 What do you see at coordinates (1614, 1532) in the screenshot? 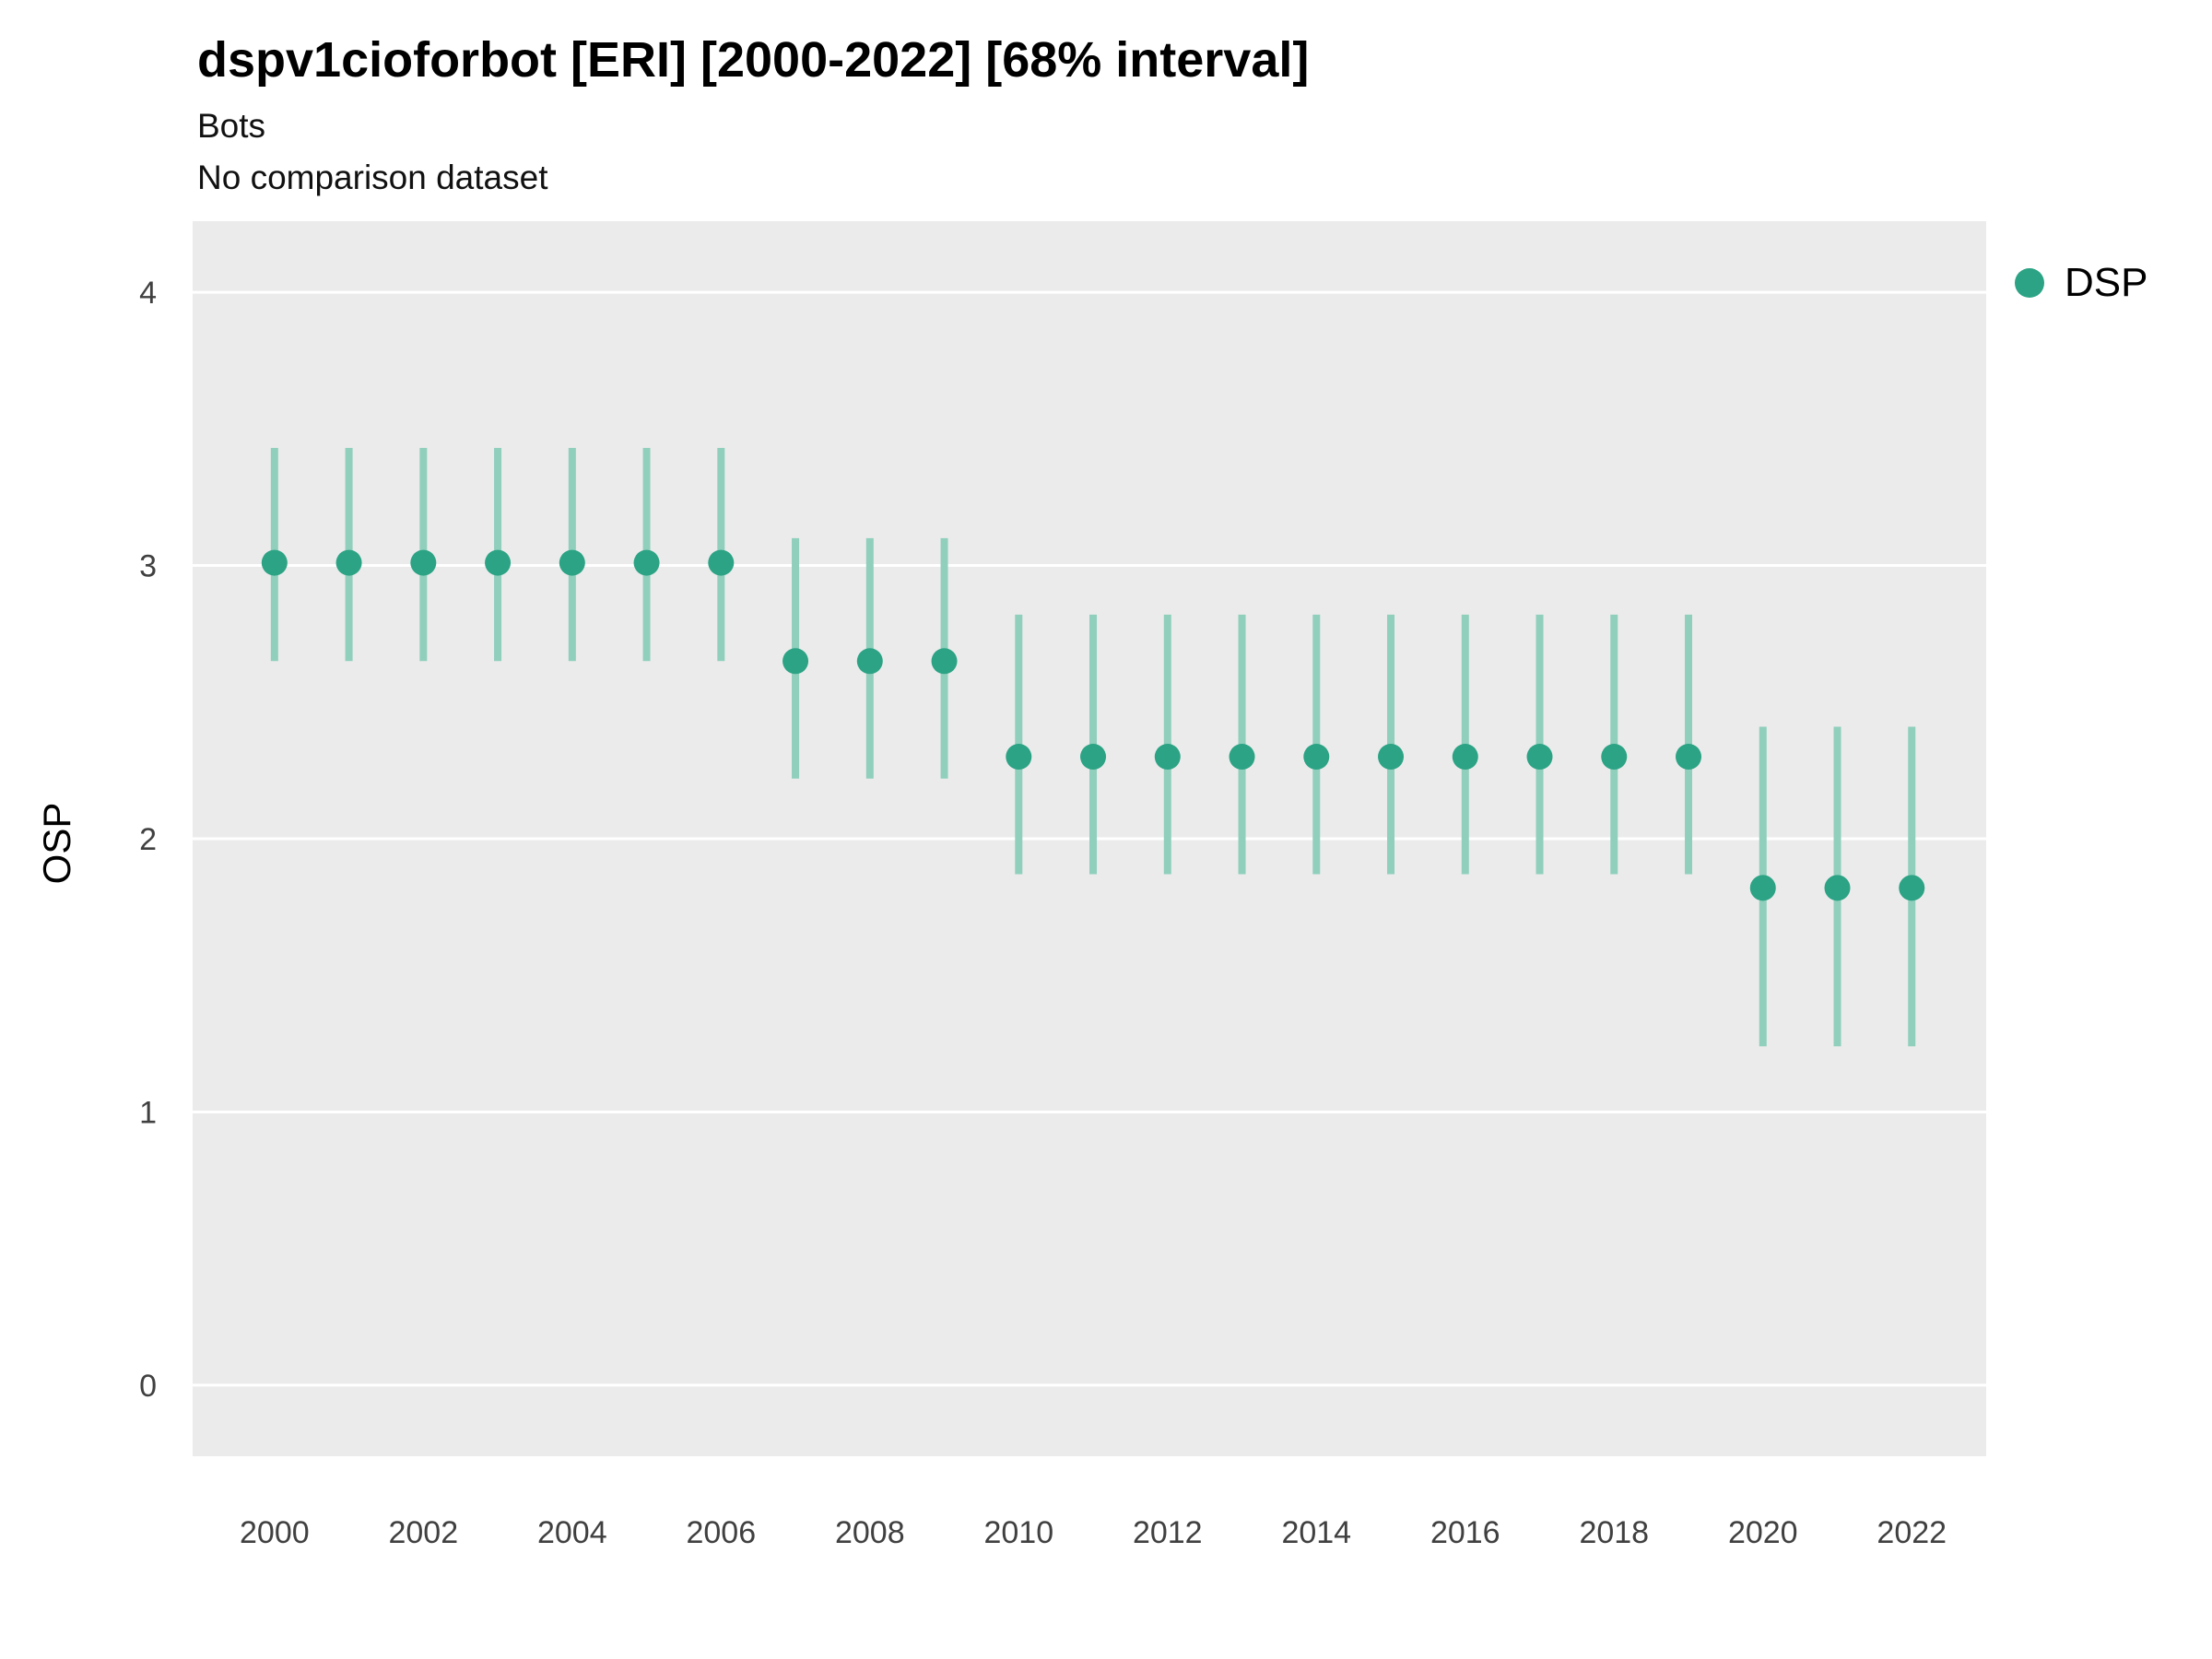
I see `x-tick-label: 2018` at bounding box center [1614, 1532].